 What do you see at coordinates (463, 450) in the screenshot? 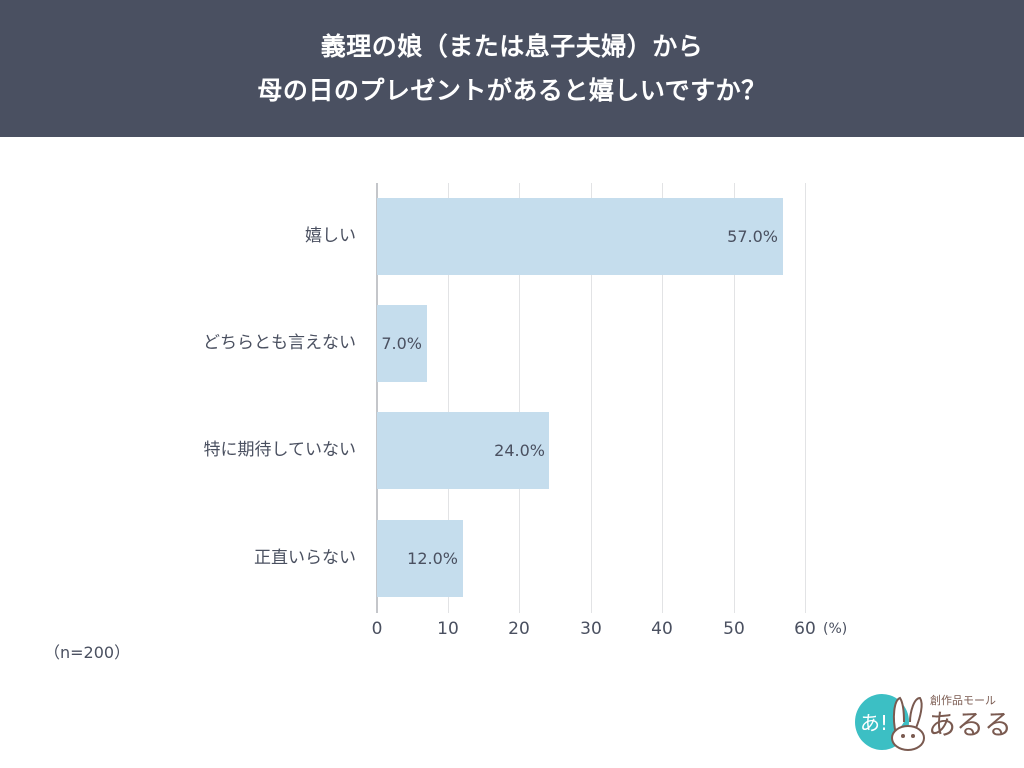
I see `bar-tokuni-kitai` at bounding box center [463, 450].